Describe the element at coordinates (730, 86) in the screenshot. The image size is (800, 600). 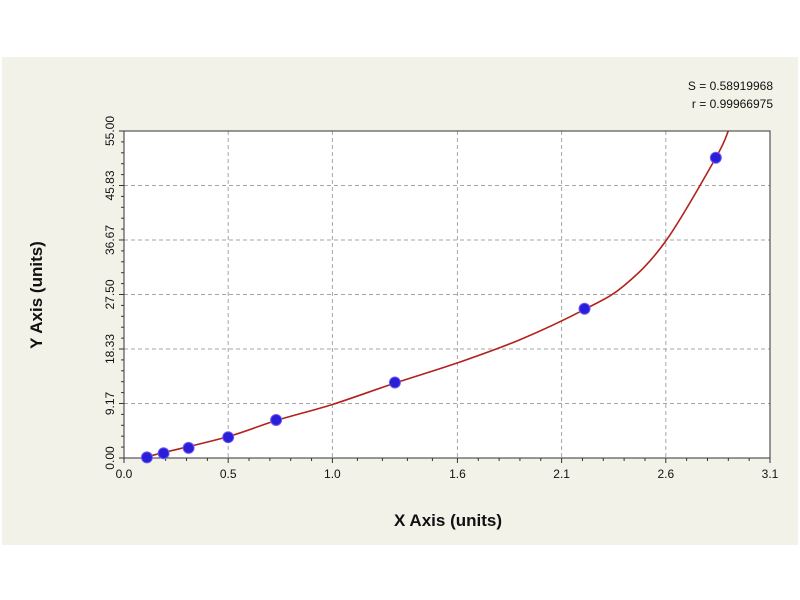
I see `fit-s-label: S = 0.58919968` at that location.